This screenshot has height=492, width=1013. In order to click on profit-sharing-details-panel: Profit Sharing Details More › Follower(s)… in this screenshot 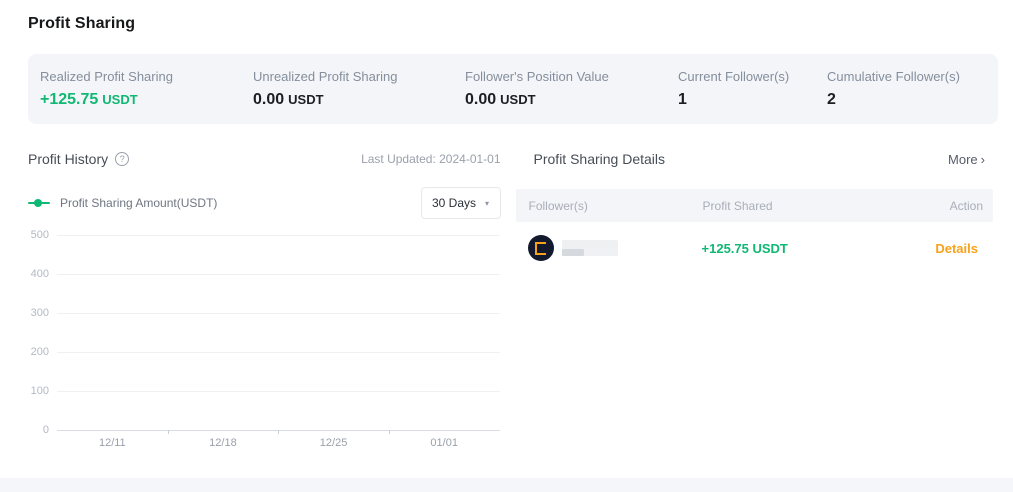, I will do `click(754, 212)`.